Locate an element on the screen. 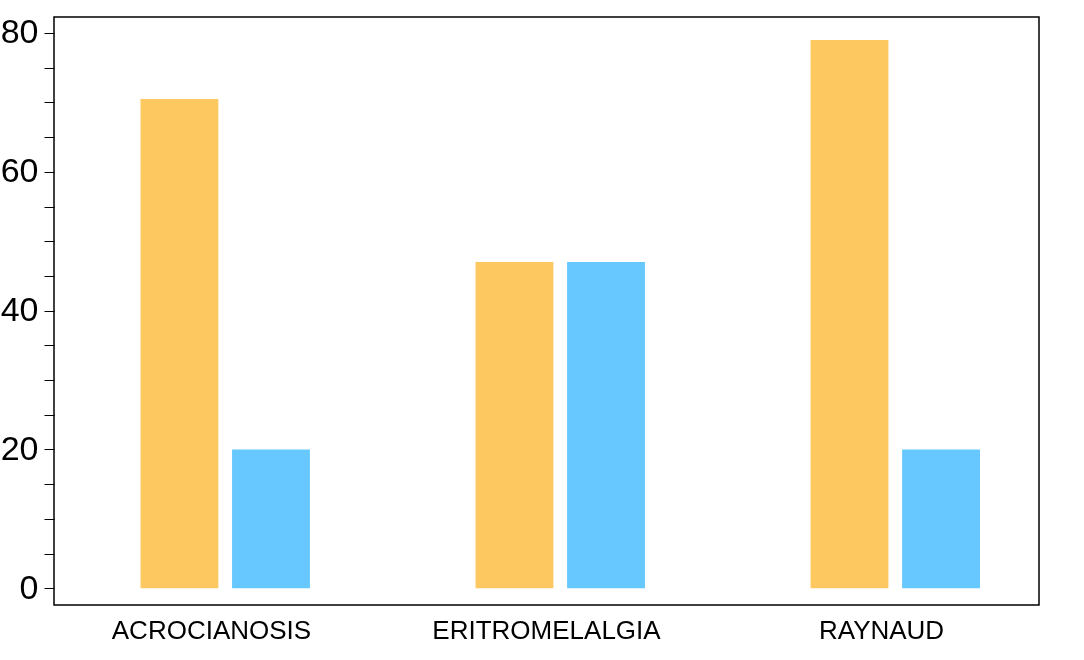 This screenshot has width=1084, height=660. y-tick-label: 40 is located at coordinates (19, 309).